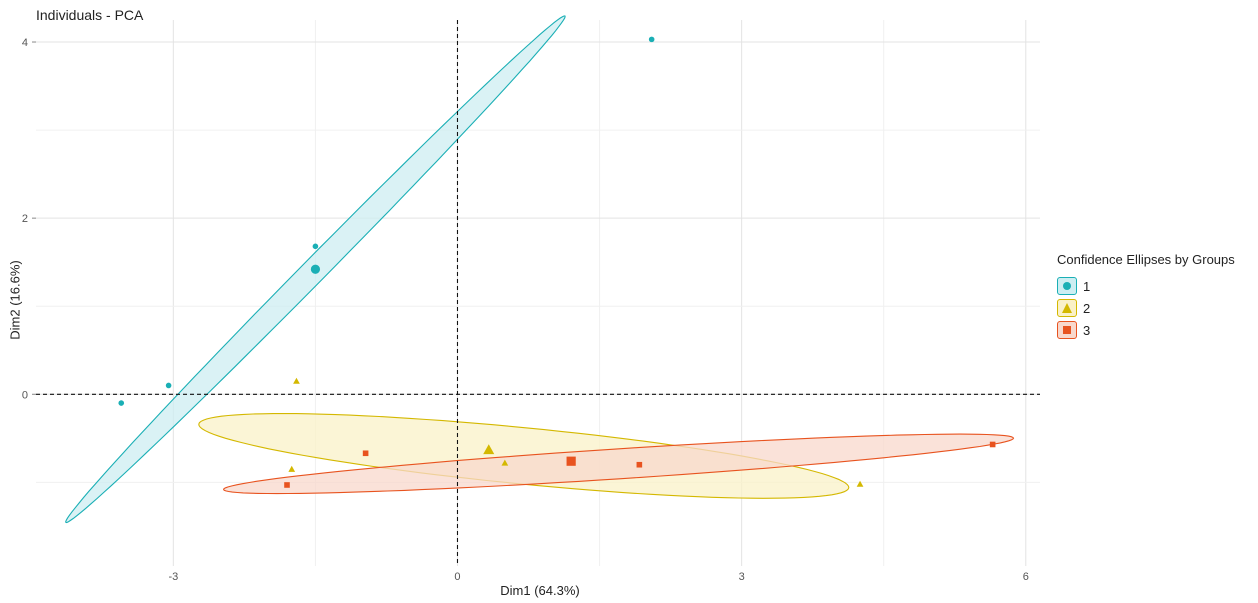 The width and height of the screenshot is (1258, 603). What do you see at coordinates (540, 590) in the screenshot?
I see `x-axis-label: Dim1 (64.3%)` at bounding box center [540, 590].